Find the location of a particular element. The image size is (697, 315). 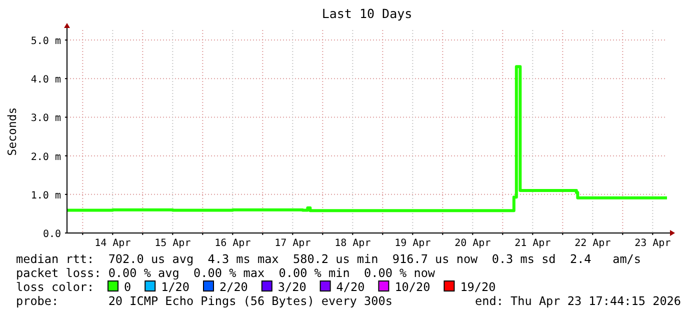

chart-title: Last 10 Days is located at coordinates (367, 13).